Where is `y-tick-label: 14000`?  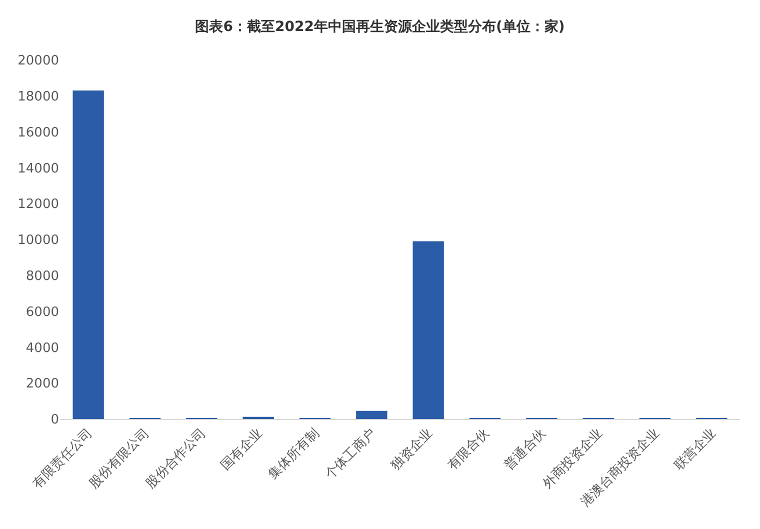 y-tick-label: 14000 is located at coordinates (38, 168).